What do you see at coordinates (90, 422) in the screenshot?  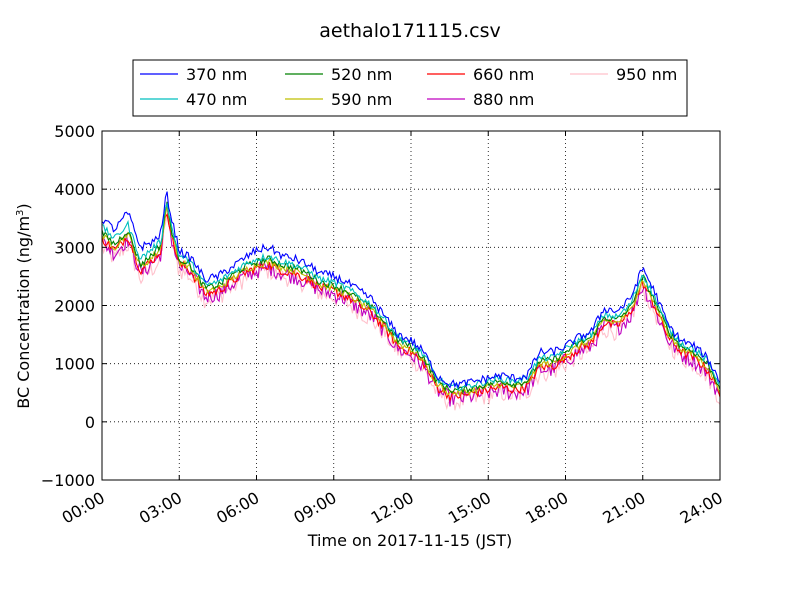 I see `y-tick-label: 0` at bounding box center [90, 422].